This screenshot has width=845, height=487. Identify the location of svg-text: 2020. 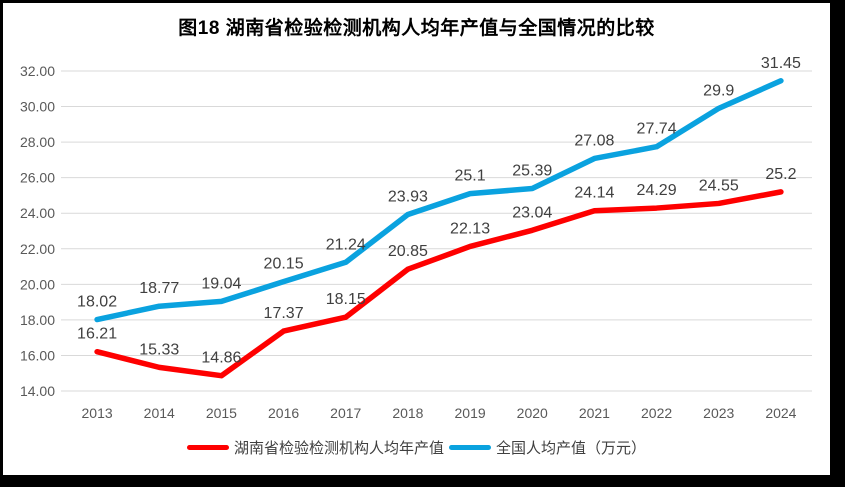
(532, 413).